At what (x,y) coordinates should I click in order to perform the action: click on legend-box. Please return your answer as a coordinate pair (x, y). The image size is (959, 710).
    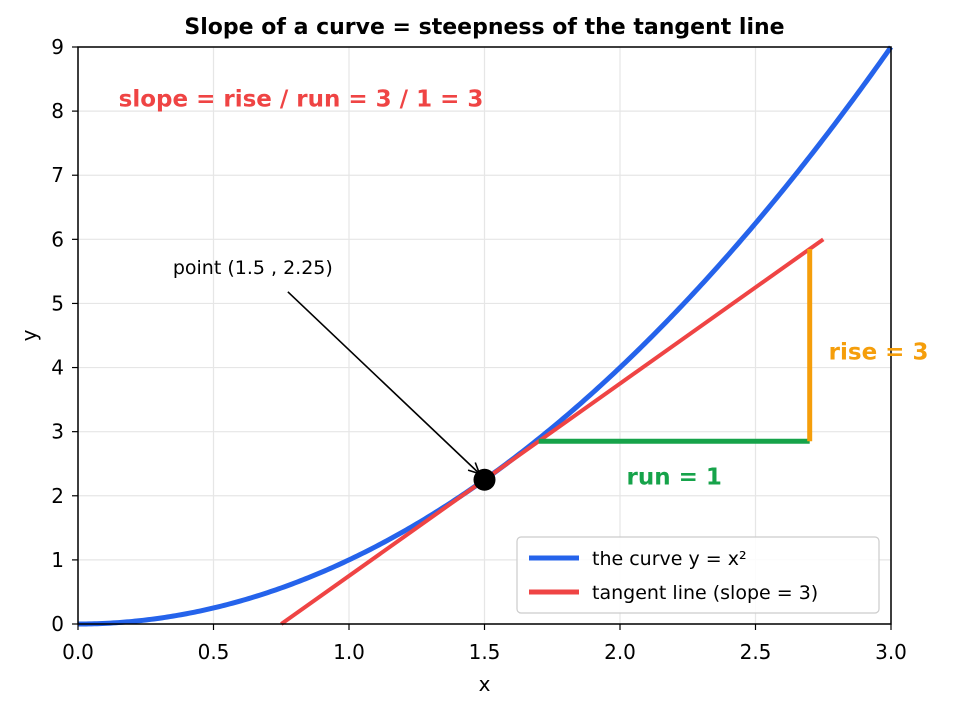
    Looking at the image, I should click on (698, 575).